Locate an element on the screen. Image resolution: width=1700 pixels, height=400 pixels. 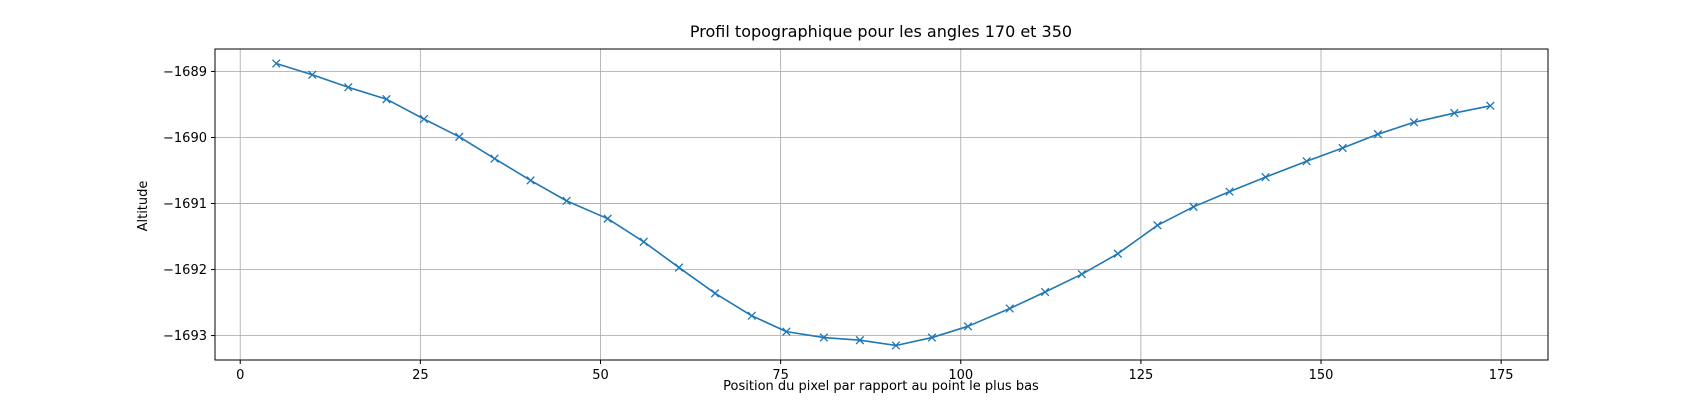
y-tick-label: −1689 is located at coordinates (185, 72).